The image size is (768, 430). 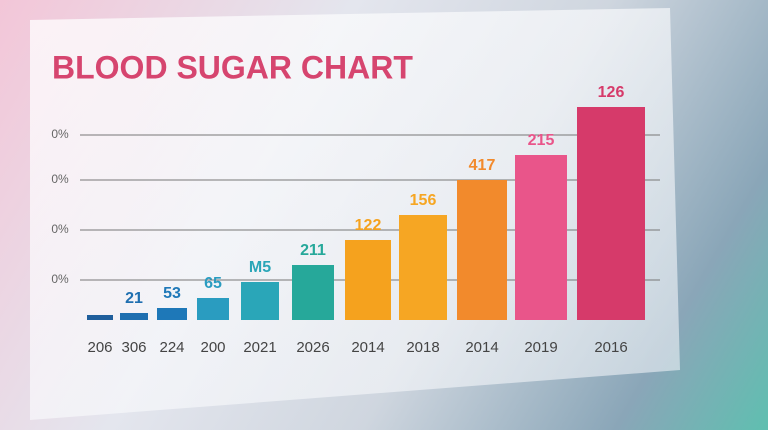 I want to click on bar-label: 417, so click(x=482, y=165).